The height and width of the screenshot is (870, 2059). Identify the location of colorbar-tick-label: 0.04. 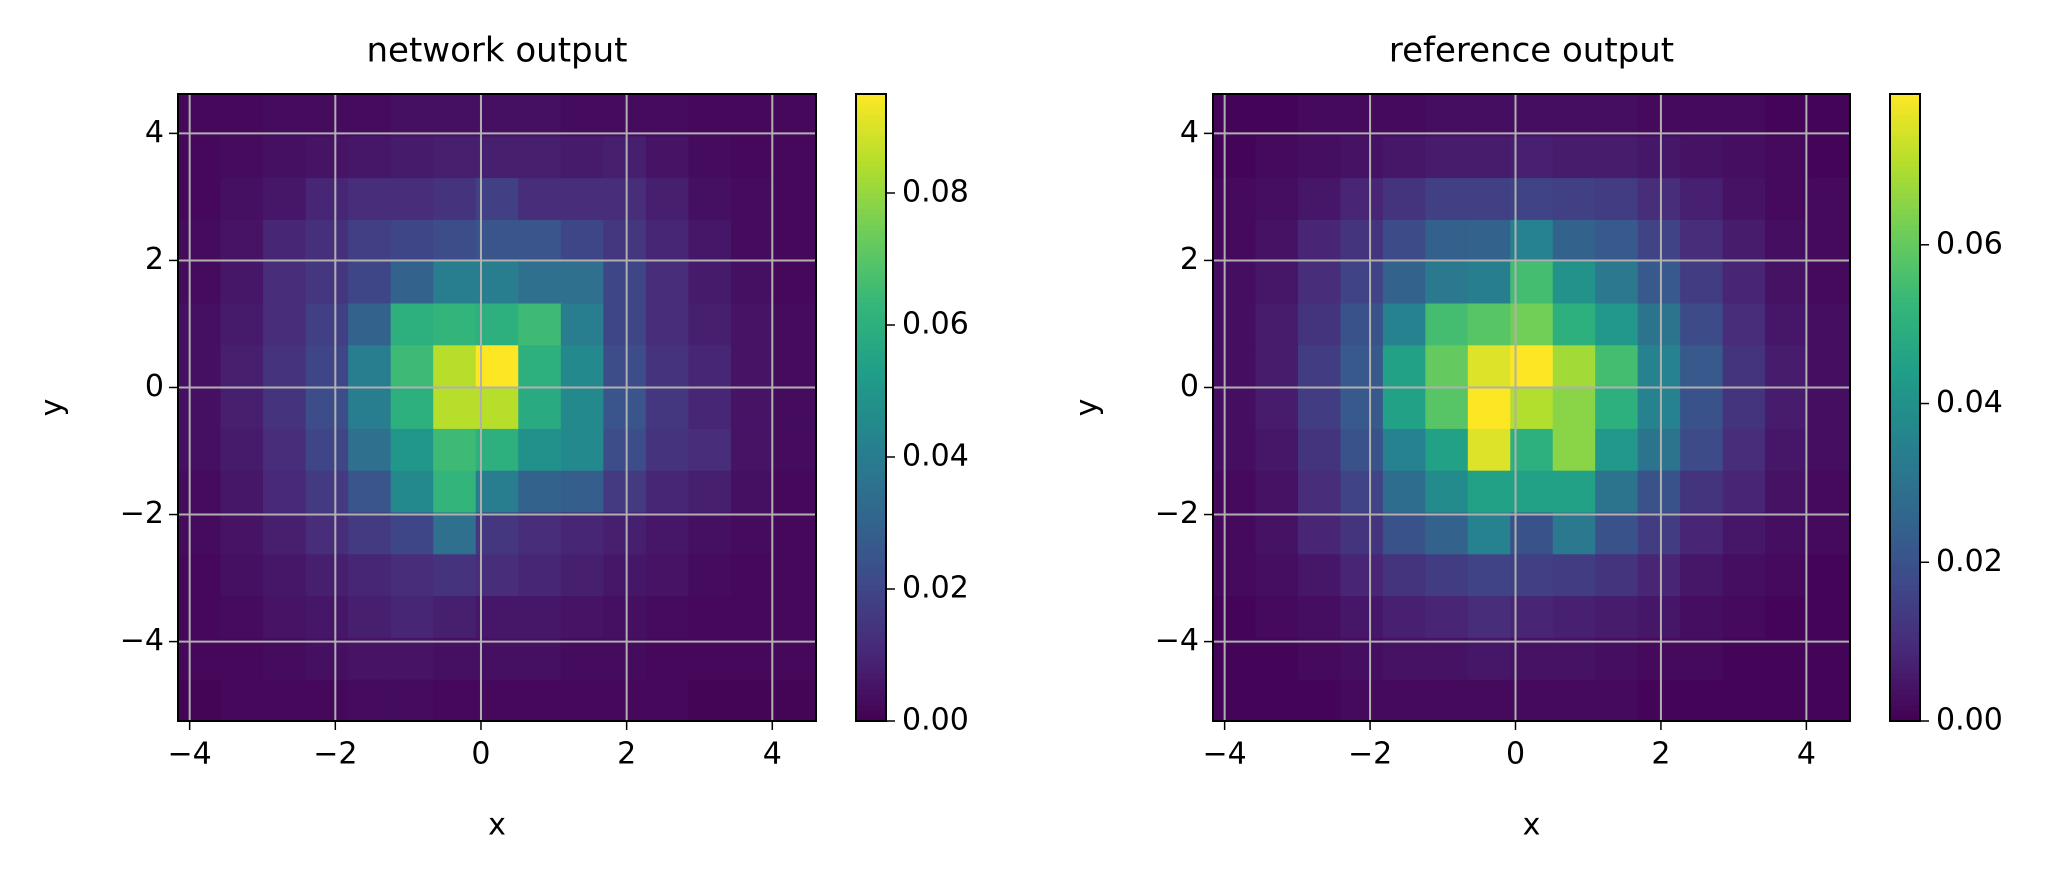
(1969, 402).